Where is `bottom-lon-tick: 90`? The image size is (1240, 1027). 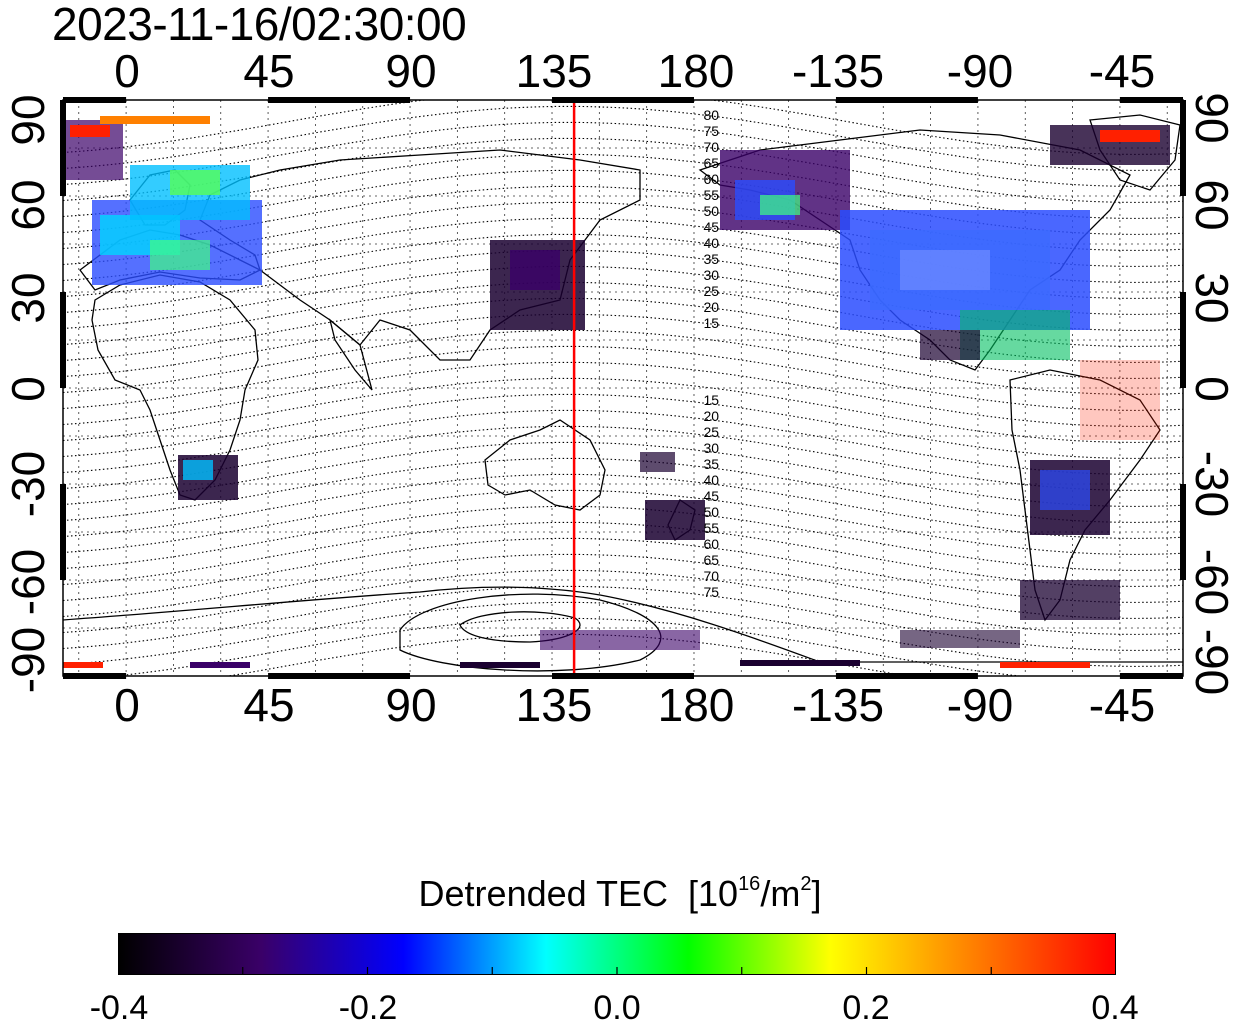 bottom-lon-tick: 90 is located at coordinates (411, 705).